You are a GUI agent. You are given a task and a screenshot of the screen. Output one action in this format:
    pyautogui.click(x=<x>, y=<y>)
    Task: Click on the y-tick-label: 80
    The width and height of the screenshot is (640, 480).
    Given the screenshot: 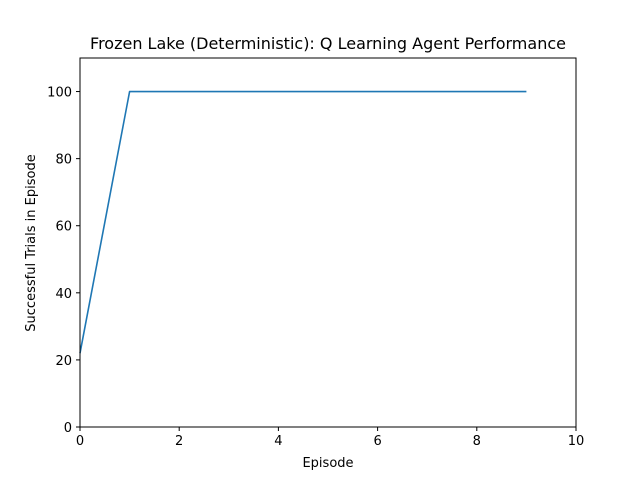 What is the action you would take?
    pyautogui.click(x=63, y=160)
    